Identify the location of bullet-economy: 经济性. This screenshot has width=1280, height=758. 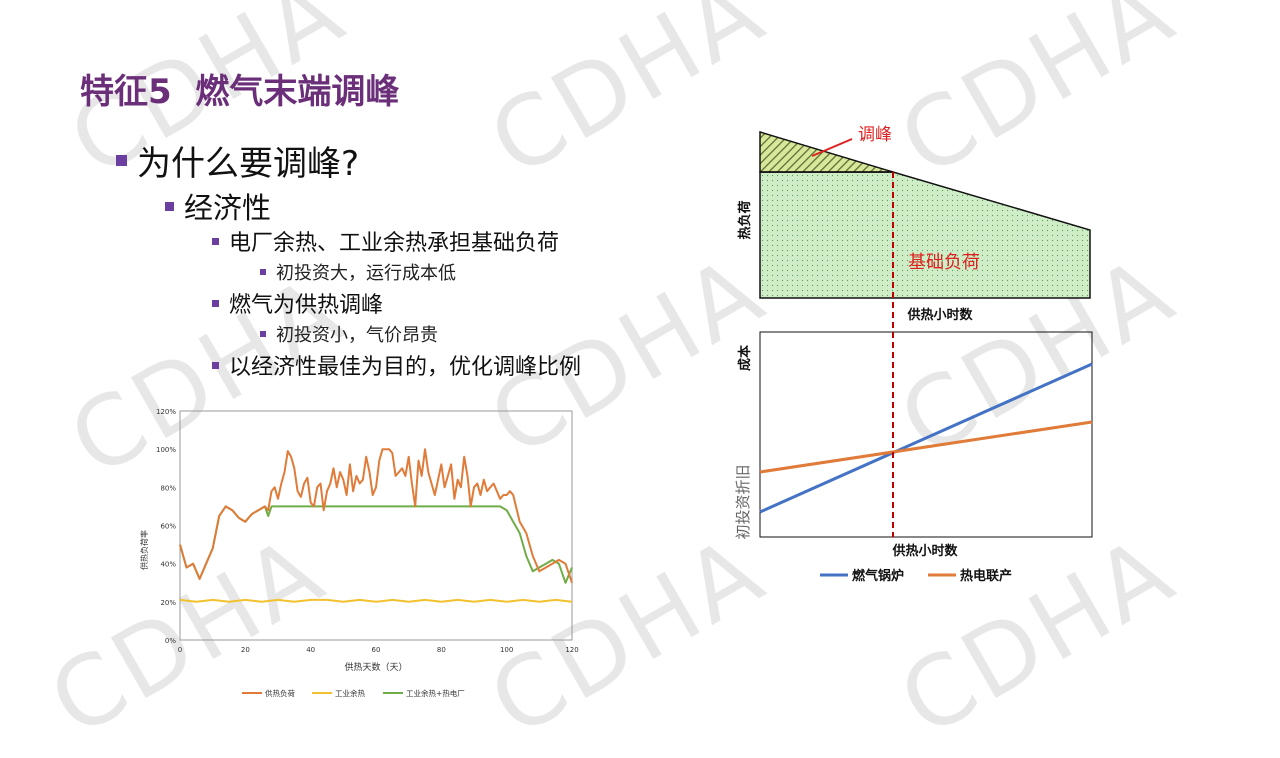
(218, 206).